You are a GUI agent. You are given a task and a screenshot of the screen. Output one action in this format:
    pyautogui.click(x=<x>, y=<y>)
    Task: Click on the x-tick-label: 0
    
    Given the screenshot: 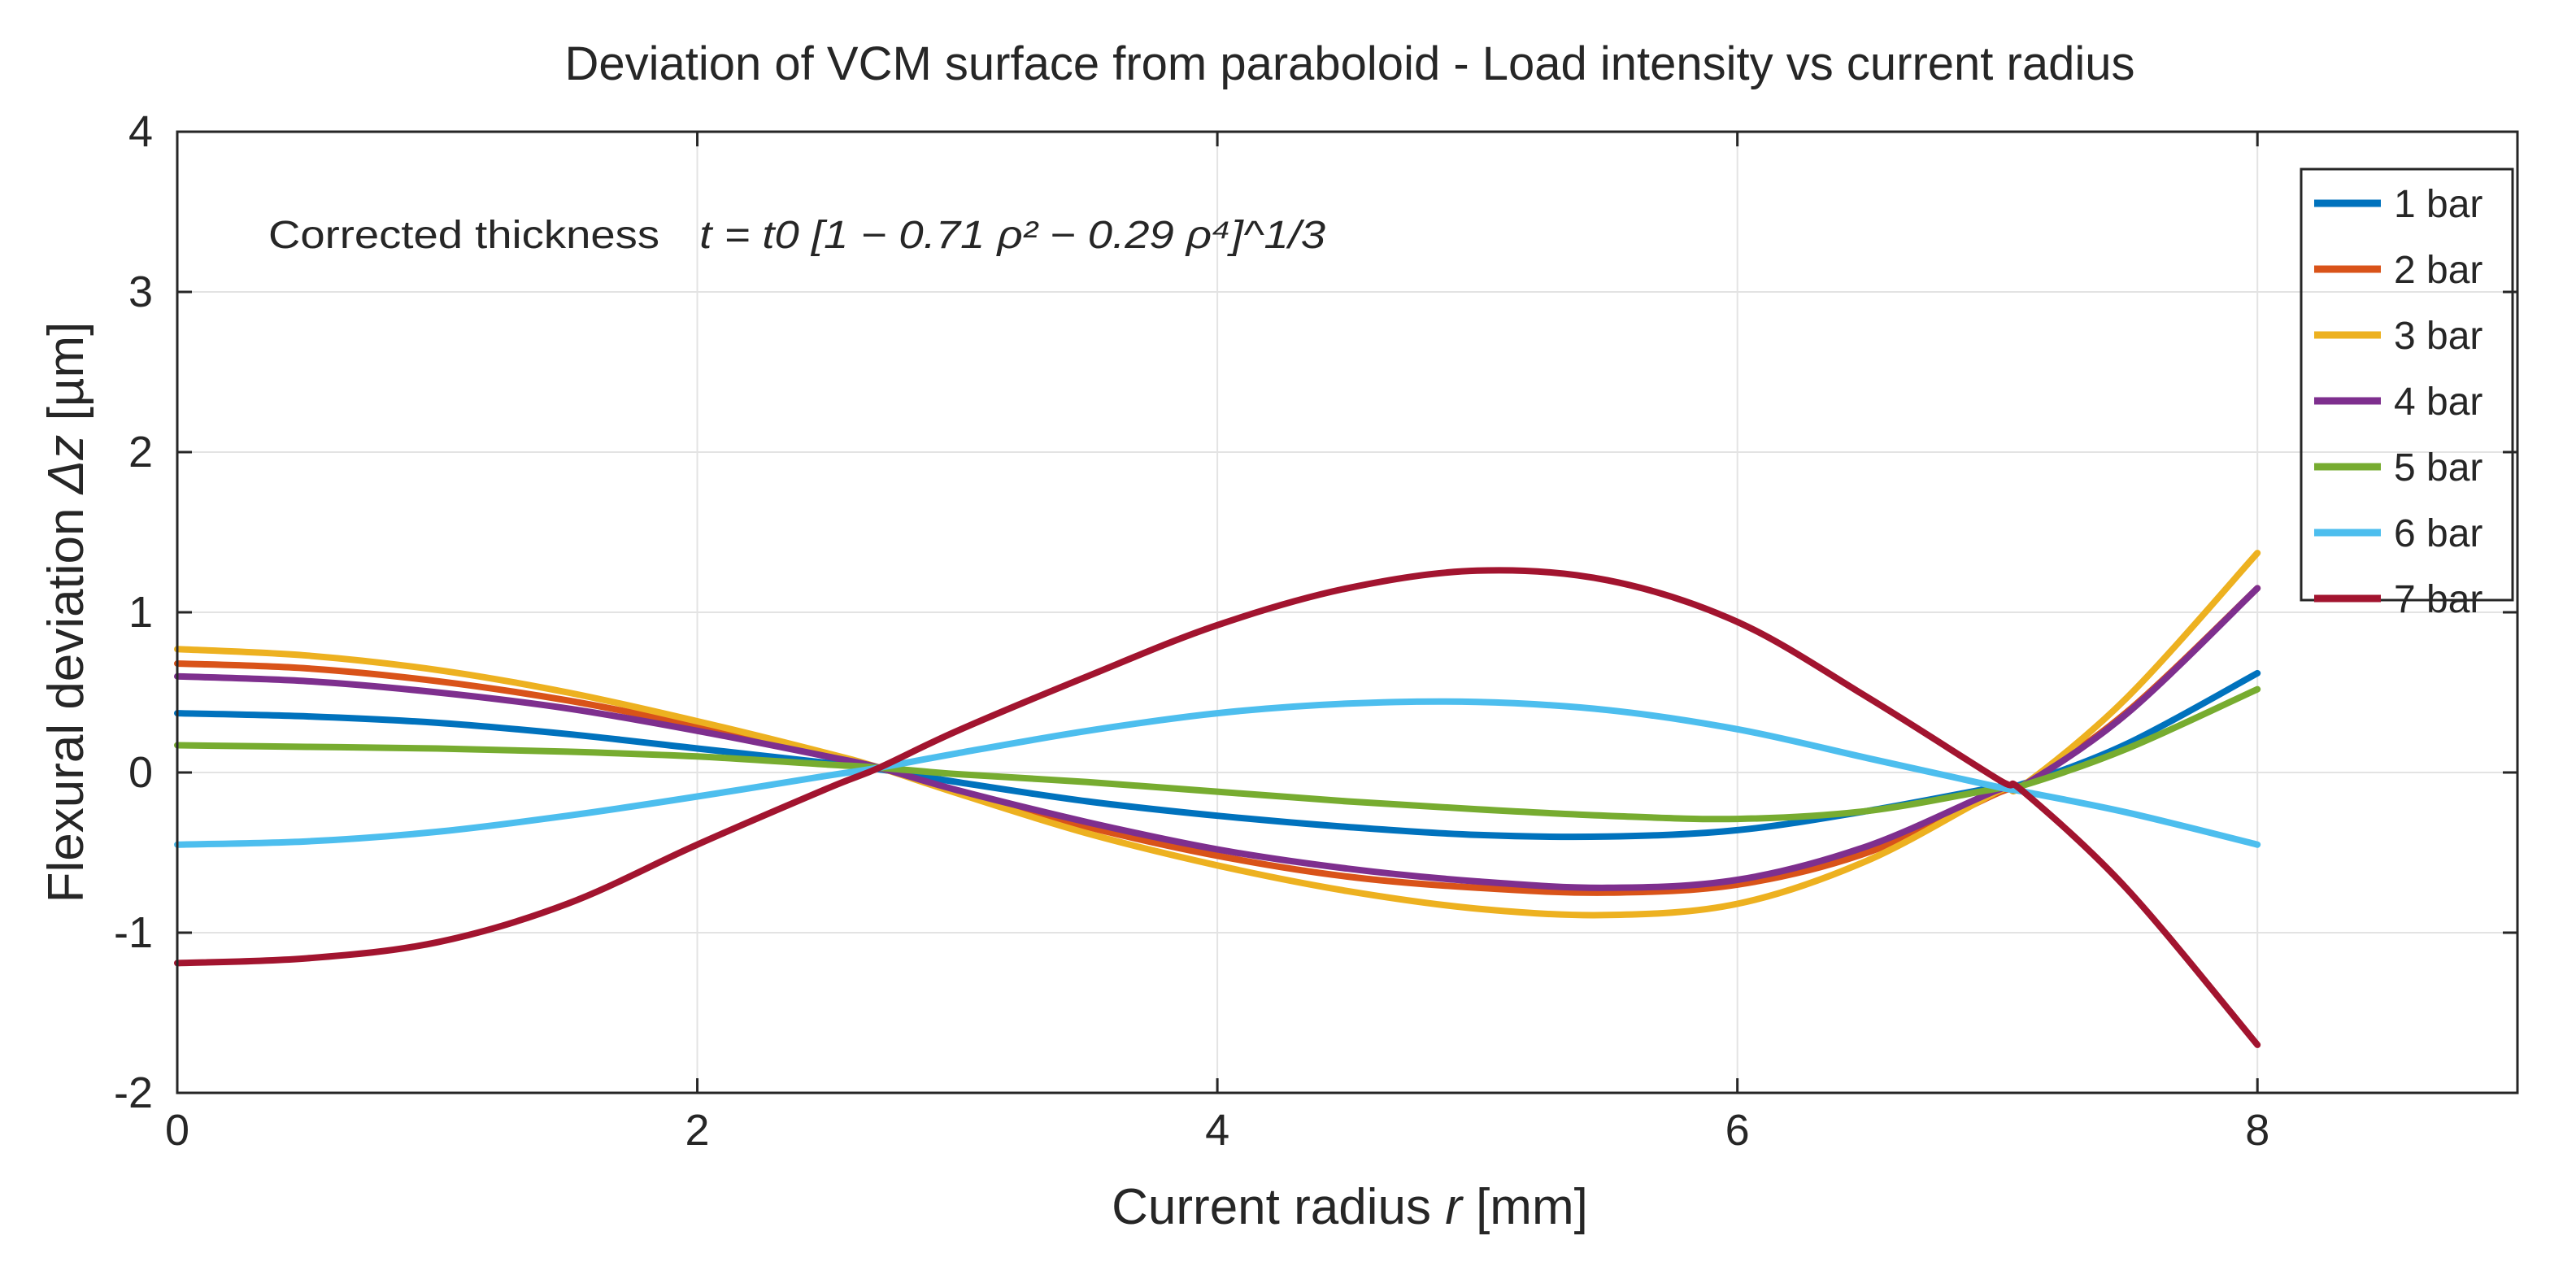 What is the action you would take?
    pyautogui.click(x=177, y=1130)
    